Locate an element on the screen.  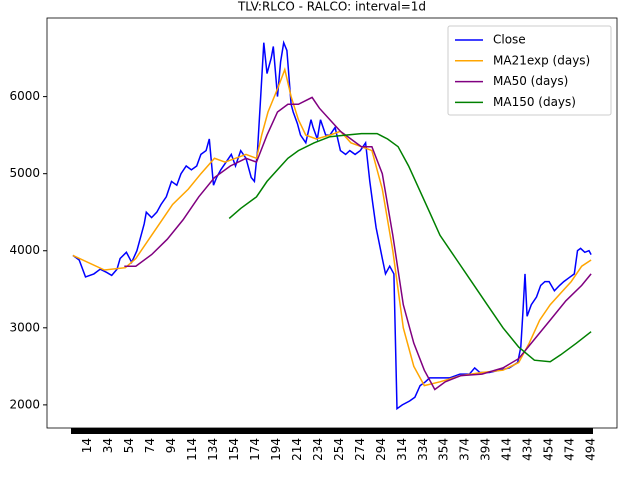
legend-label: MA150 (days) is located at coordinates (534, 102).